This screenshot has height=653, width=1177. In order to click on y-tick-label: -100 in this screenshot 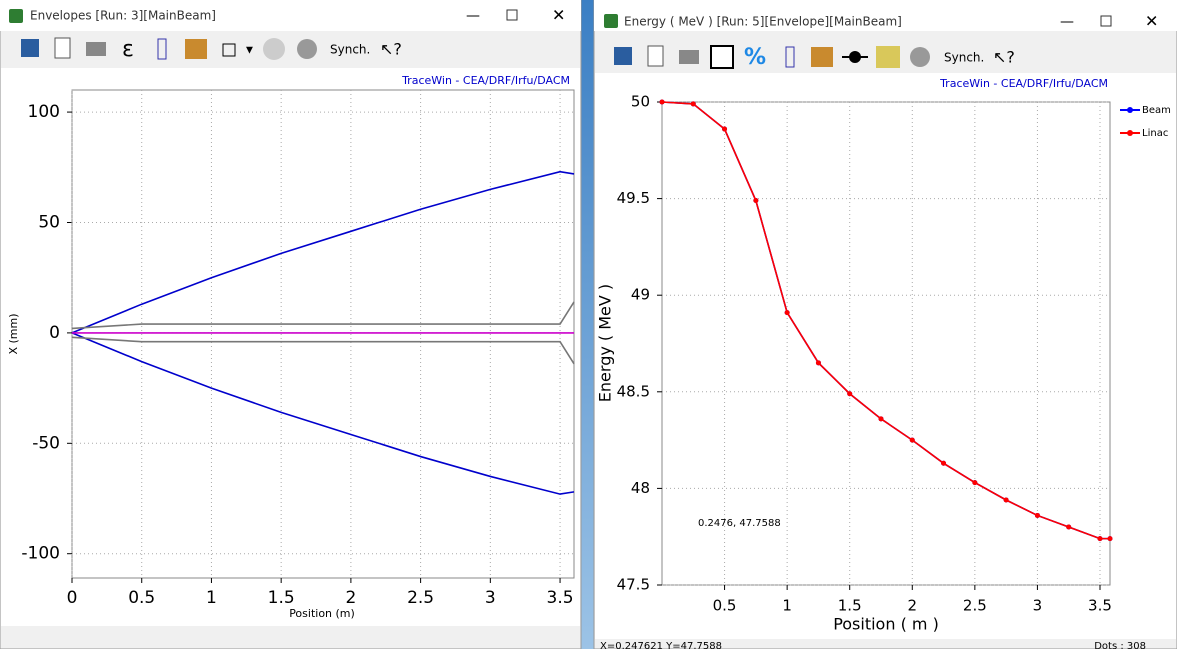, I will do `click(40, 554)`.